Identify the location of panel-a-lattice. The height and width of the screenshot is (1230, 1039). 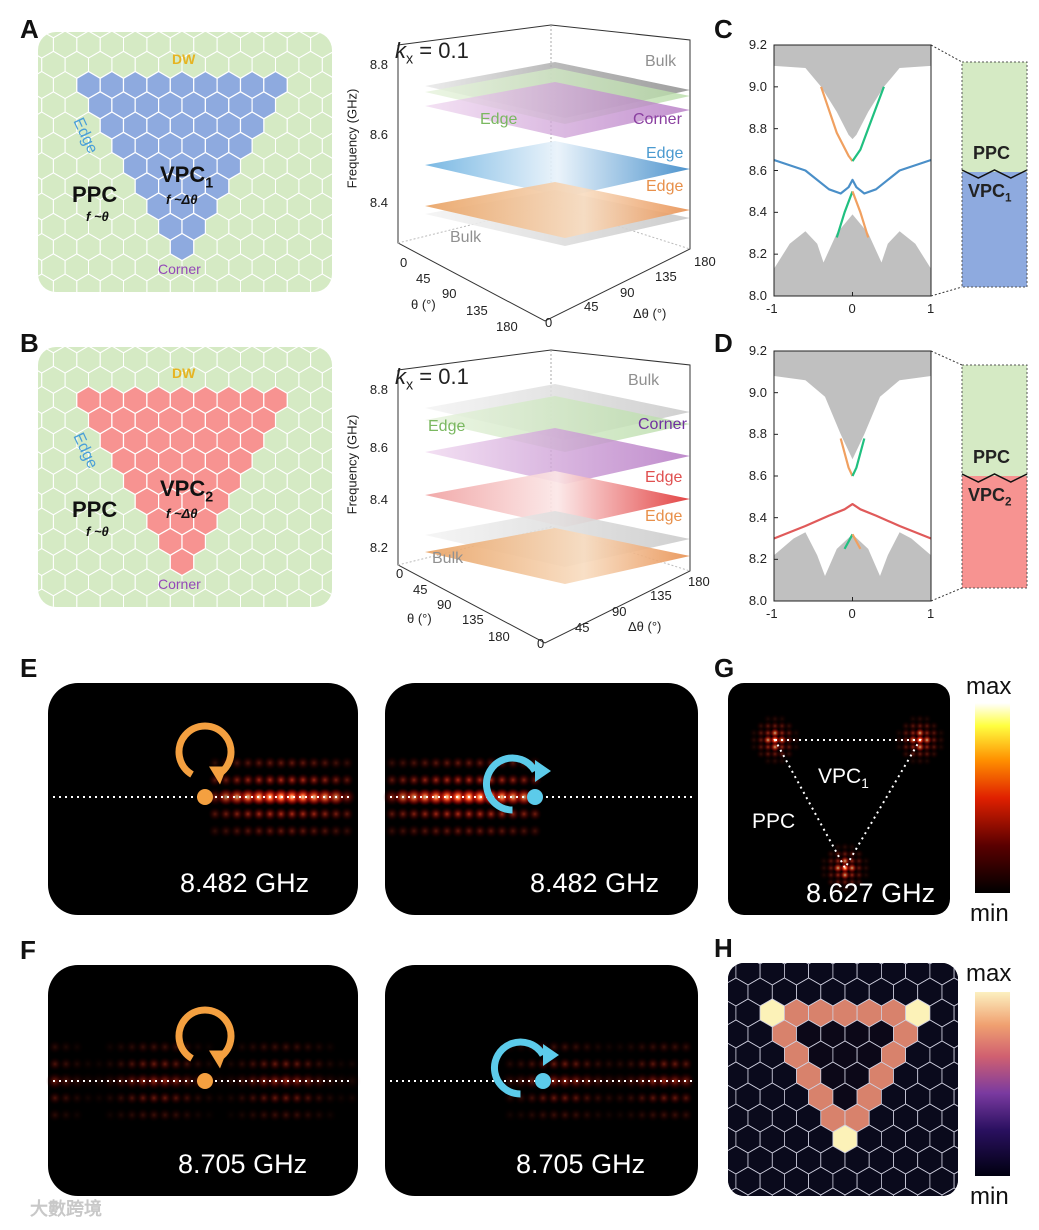
(193, 160).